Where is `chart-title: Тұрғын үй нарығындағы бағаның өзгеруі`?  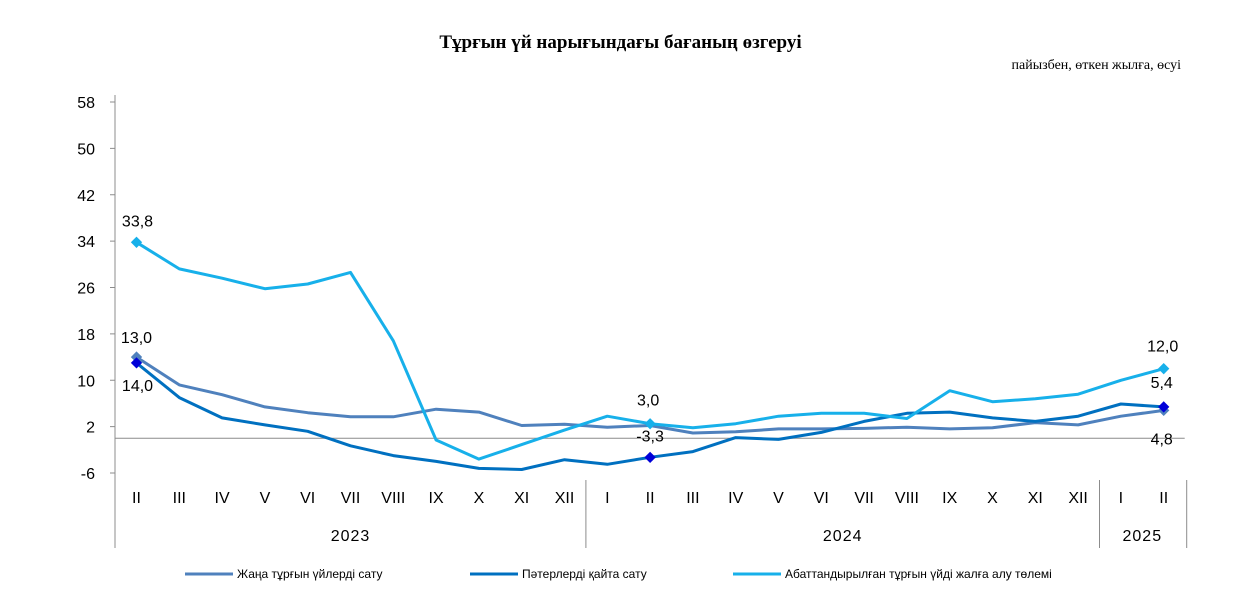 chart-title: Тұрғын үй нарығындағы бағаның өзгеруі is located at coordinates (620, 42).